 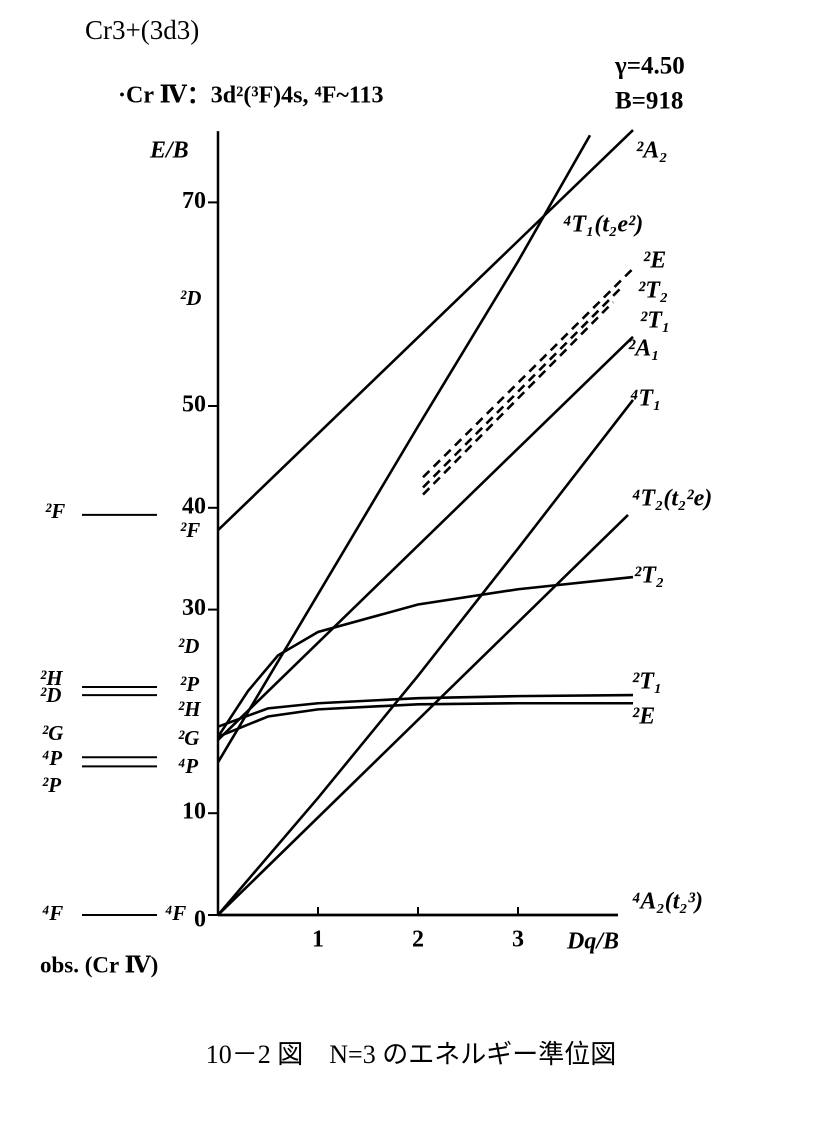 What do you see at coordinates (194, 201) in the screenshot?
I see `y-tick-label: 70` at bounding box center [194, 201].